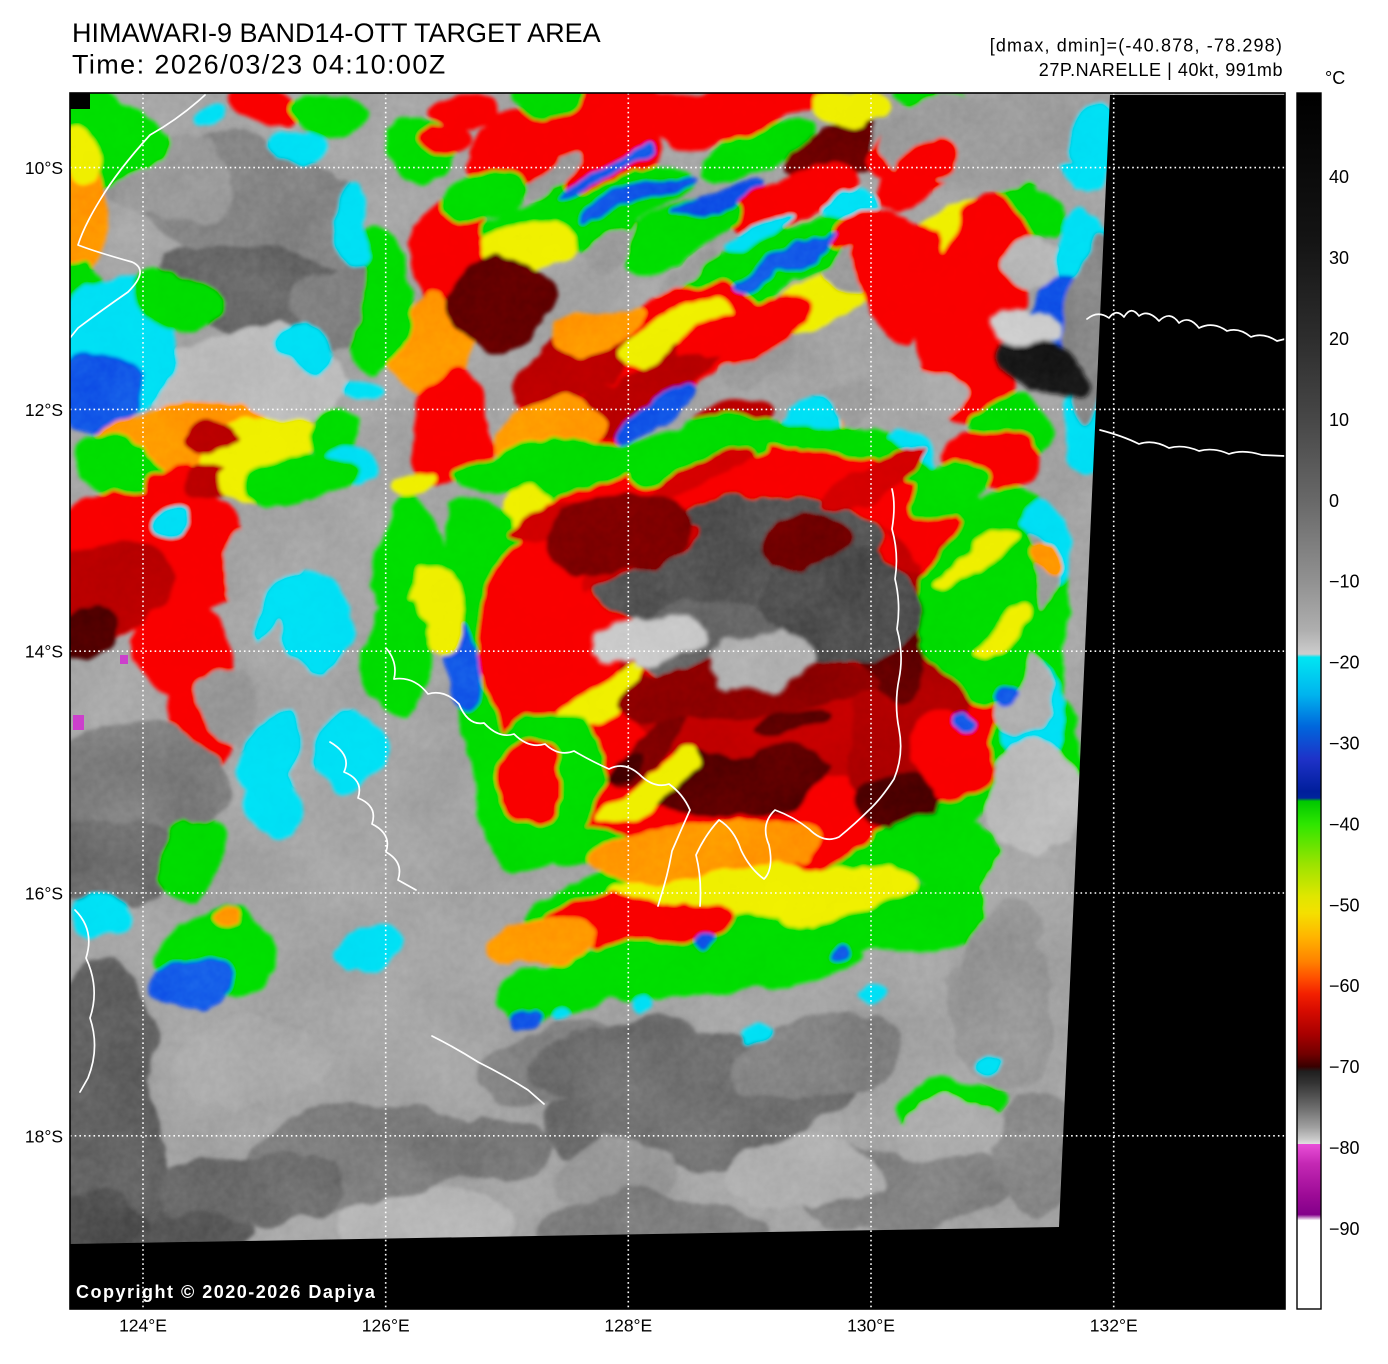 The width and height of the screenshot is (1388, 1364). What do you see at coordinates (1114, 1326) in the screenshot?
I see `svg-text: 132°E` at bounding box center [1114, 1326].